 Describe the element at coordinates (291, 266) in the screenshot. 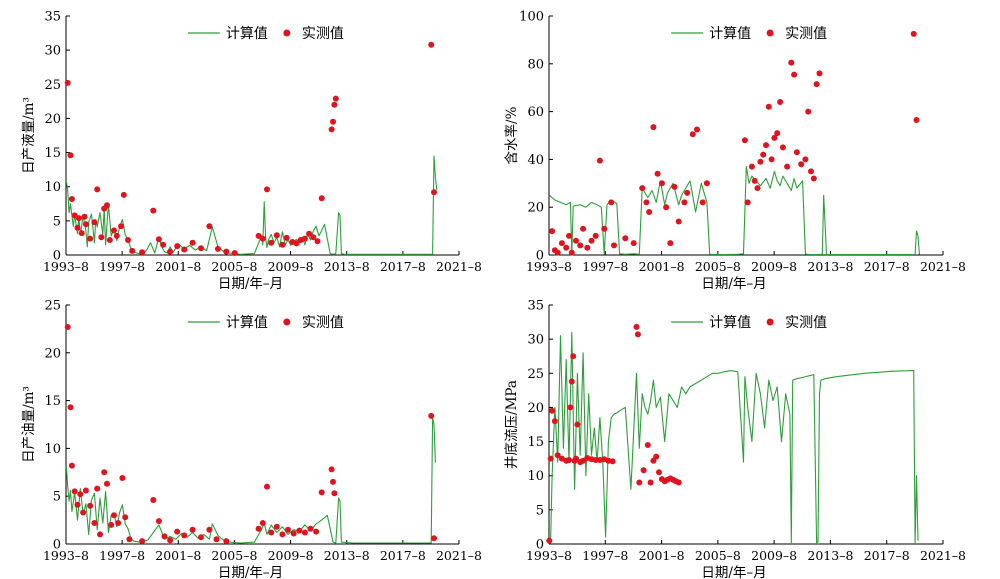

I see `x-tick-label: 2009–8` at that location.